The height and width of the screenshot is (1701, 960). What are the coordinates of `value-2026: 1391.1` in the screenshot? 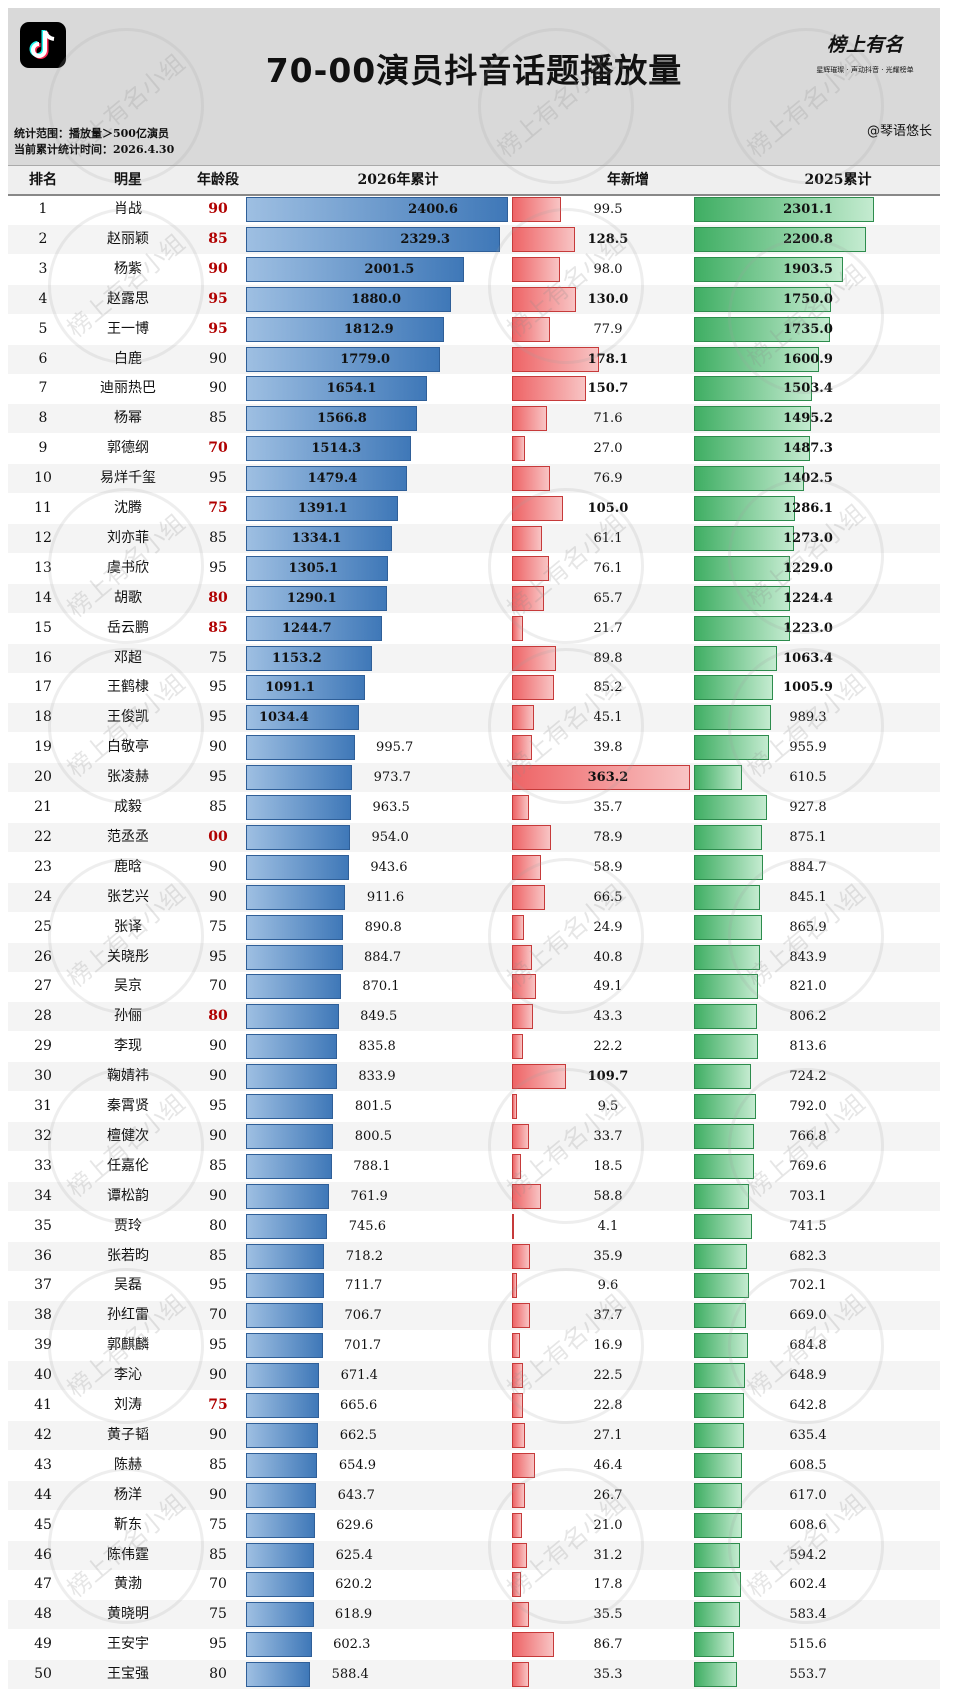 It's located at (322, 508).